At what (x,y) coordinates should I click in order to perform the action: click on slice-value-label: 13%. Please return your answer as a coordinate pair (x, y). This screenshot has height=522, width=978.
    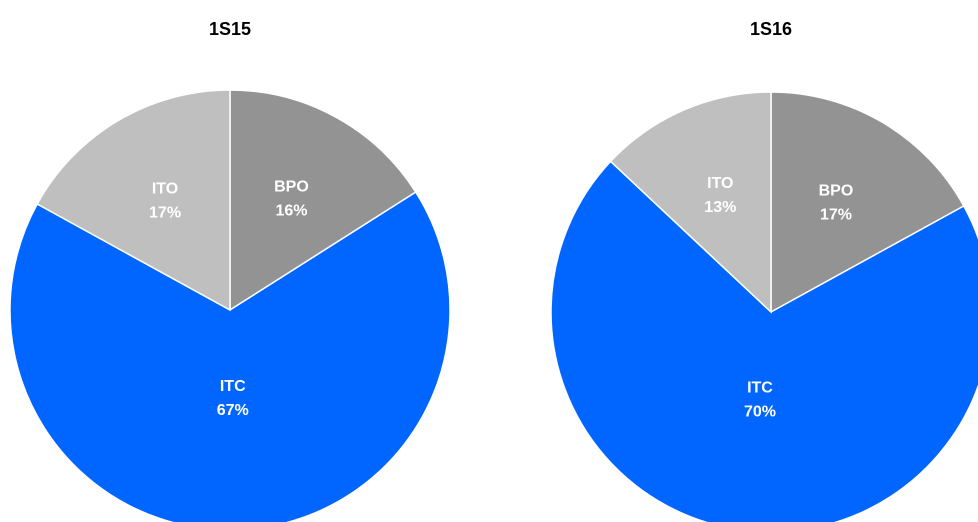
    Looking at the image, I should click on (720, 207).